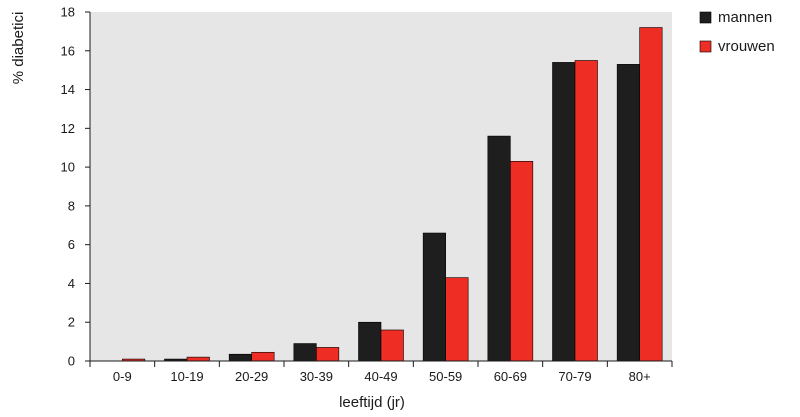 The height and width of the screenshot is (417, 800). Describe the element at coordinates (68, 89) in the screenshot. I see `y-tick-label: 14` at that location.